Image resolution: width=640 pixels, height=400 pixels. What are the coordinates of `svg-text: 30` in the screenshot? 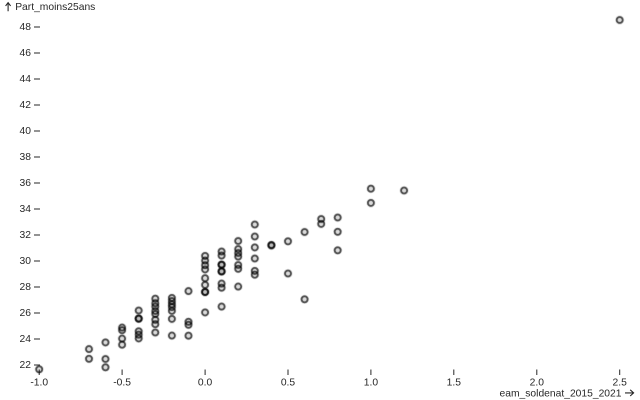 It's located at (26, 261).